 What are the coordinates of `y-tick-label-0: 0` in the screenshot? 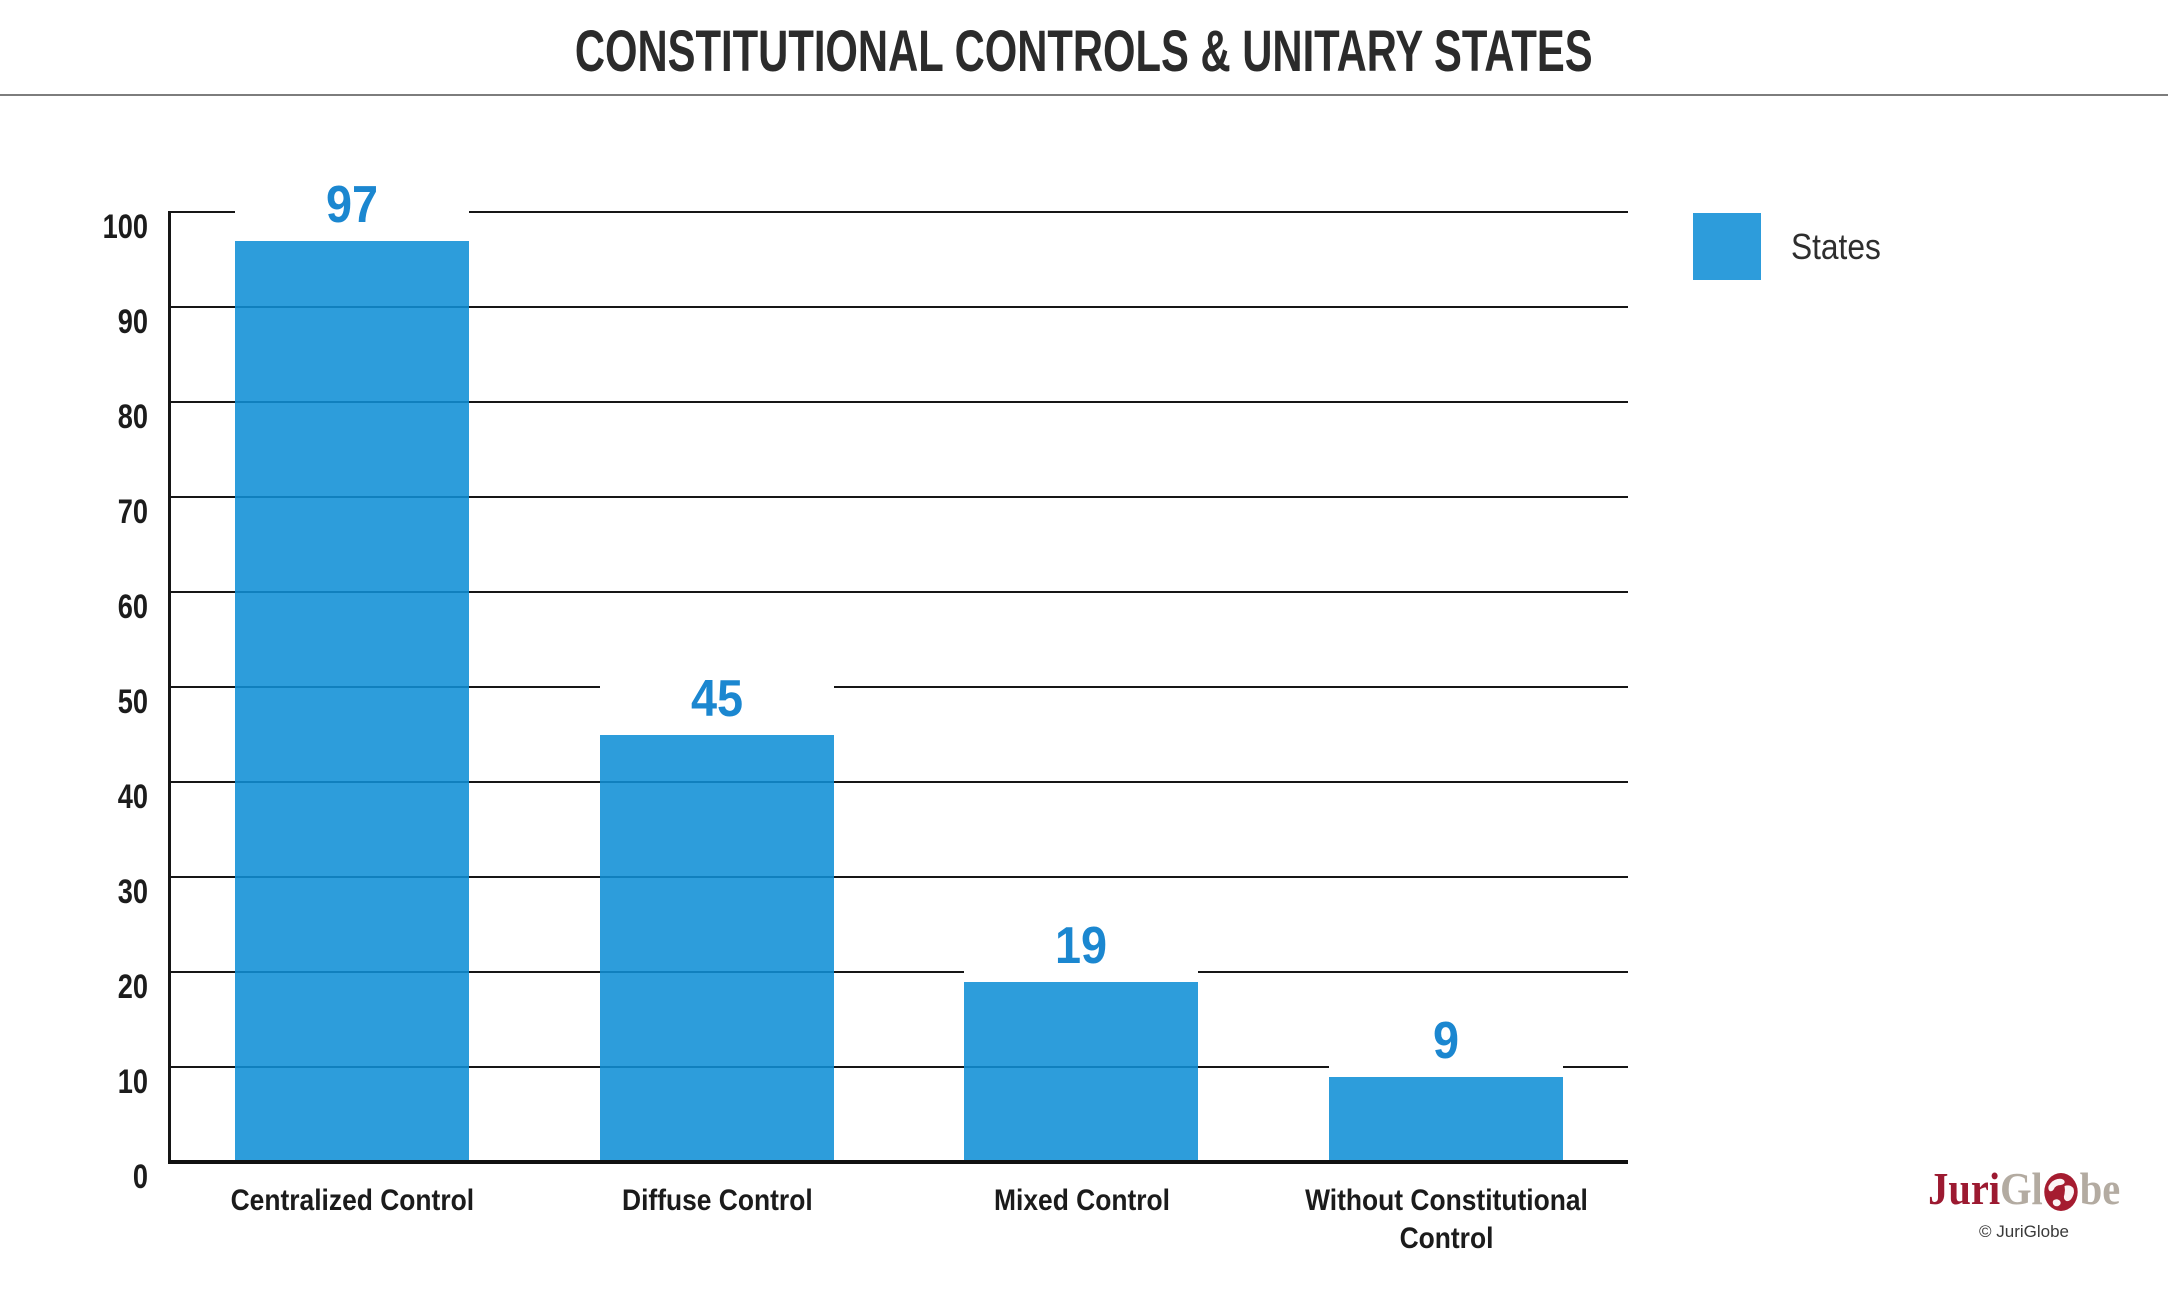 It's located at (140, 1177).